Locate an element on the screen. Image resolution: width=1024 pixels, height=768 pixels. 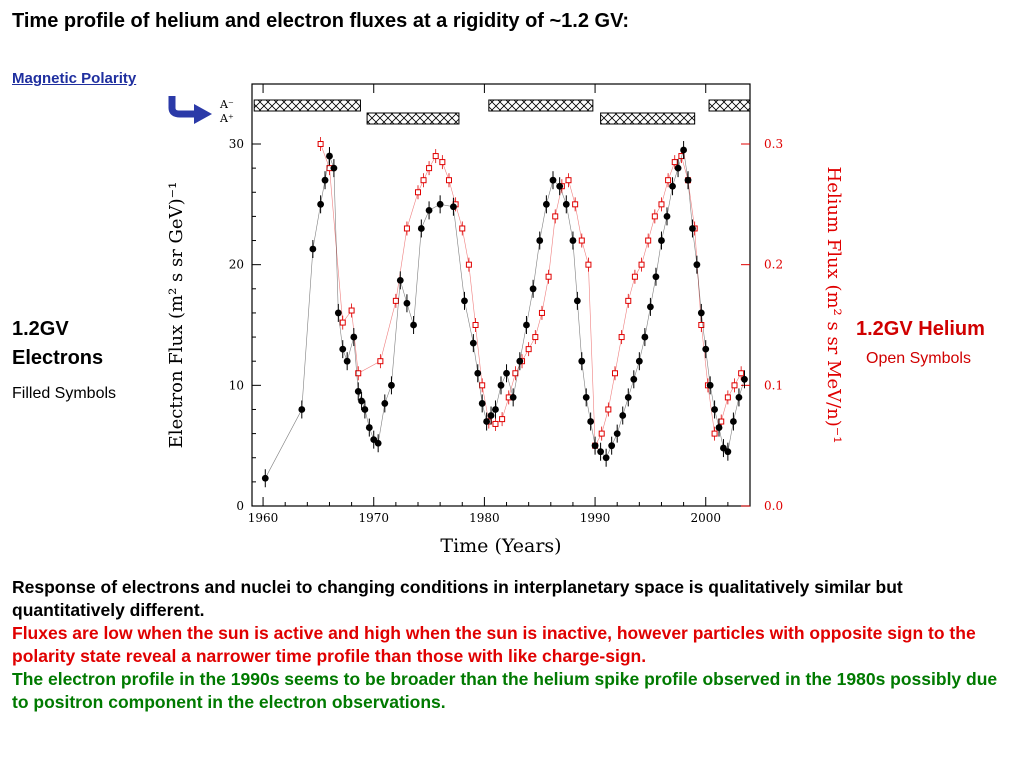
polarity-label-plus: A⁺ is located at coordinates (226, 118).